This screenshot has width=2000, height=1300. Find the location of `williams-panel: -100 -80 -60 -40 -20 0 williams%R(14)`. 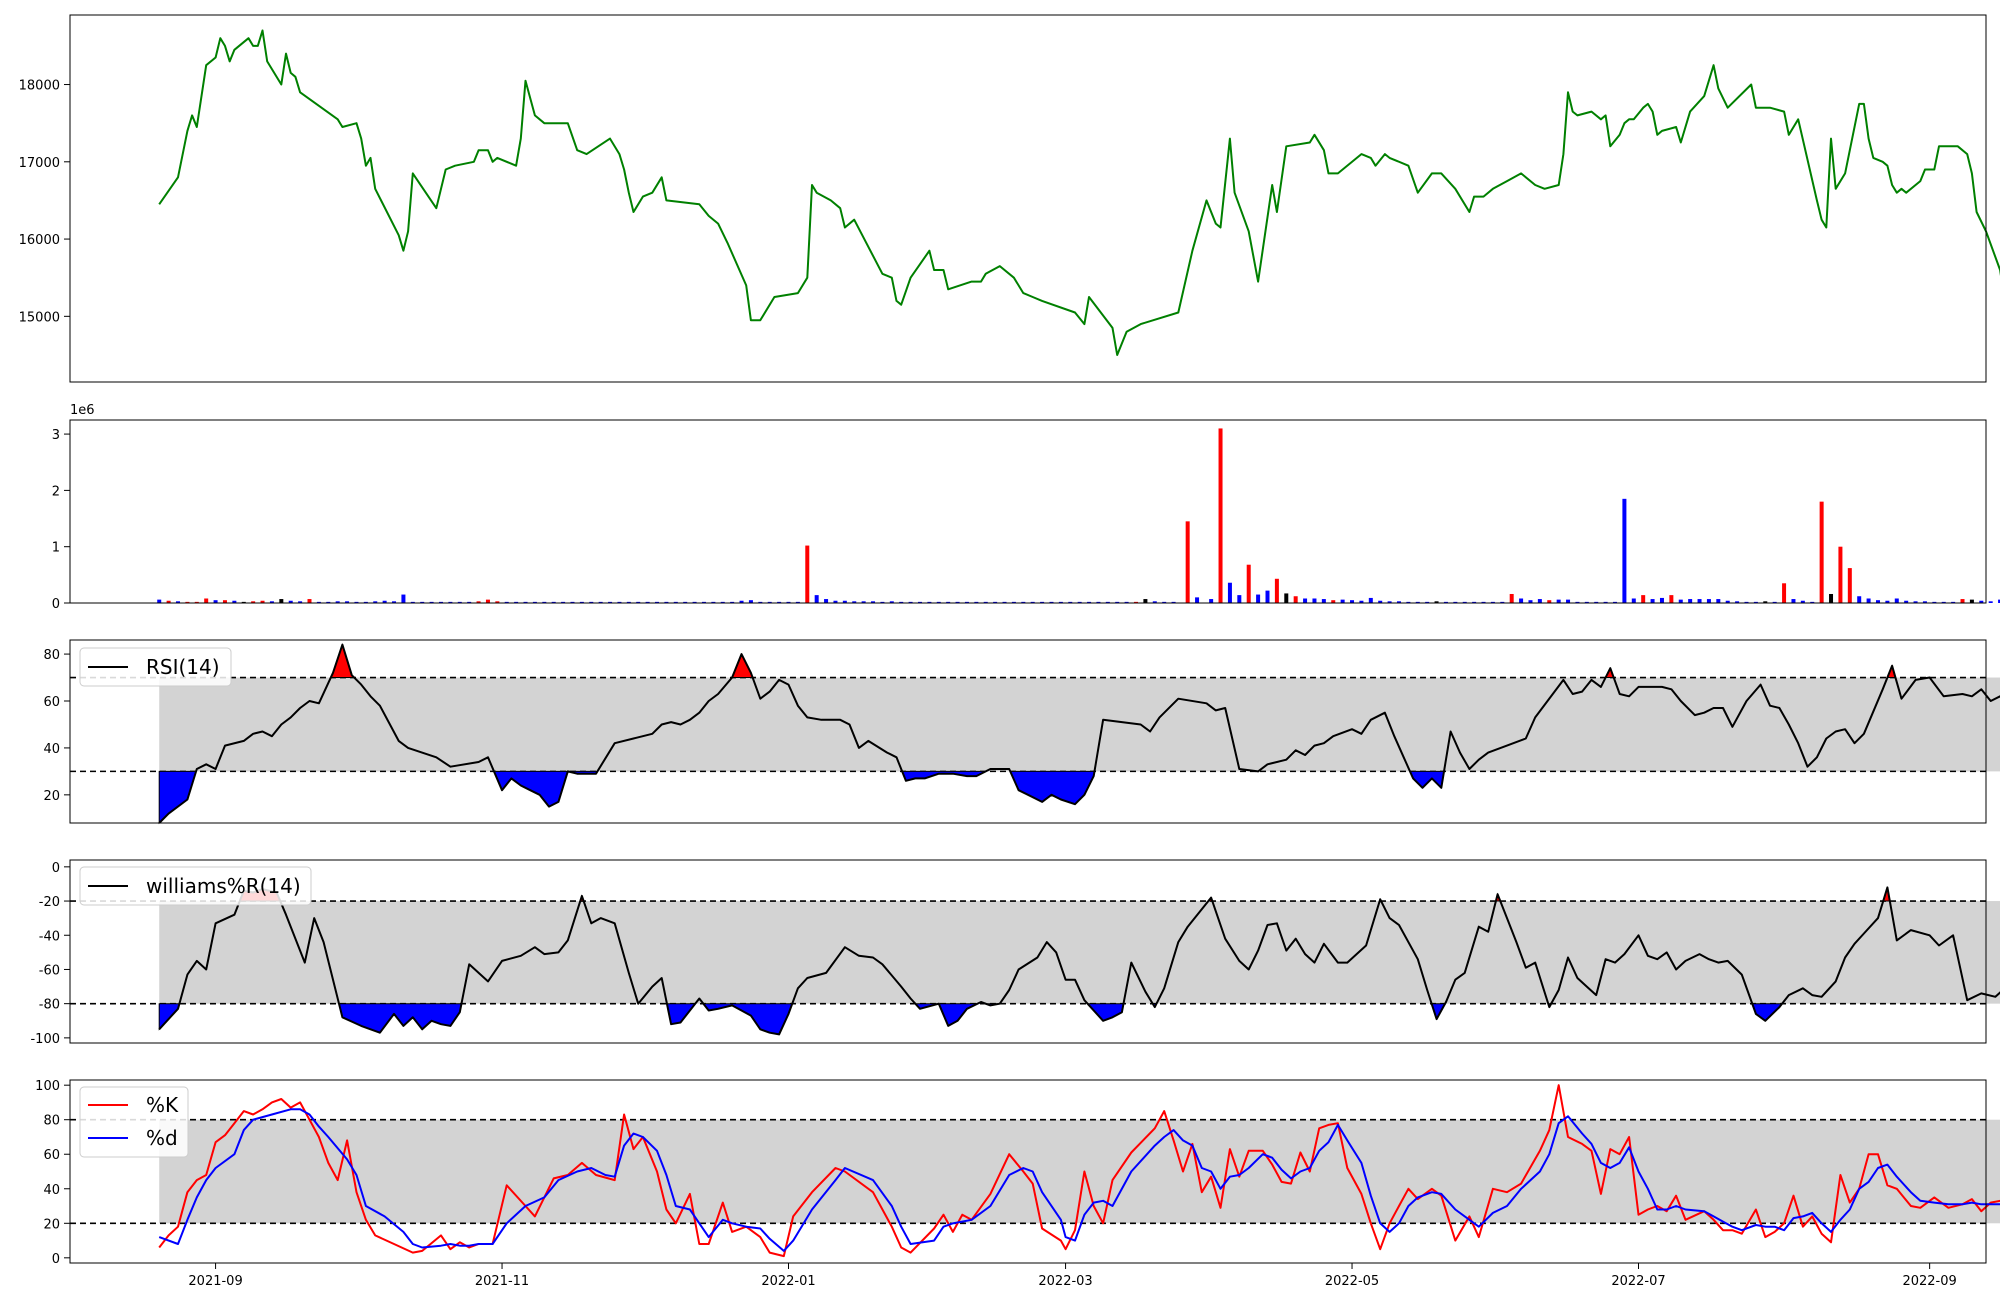

williams-panel: -100 -80 -60 -40 -20 0 williams%R(14) is located at coordinates (1015, 953).